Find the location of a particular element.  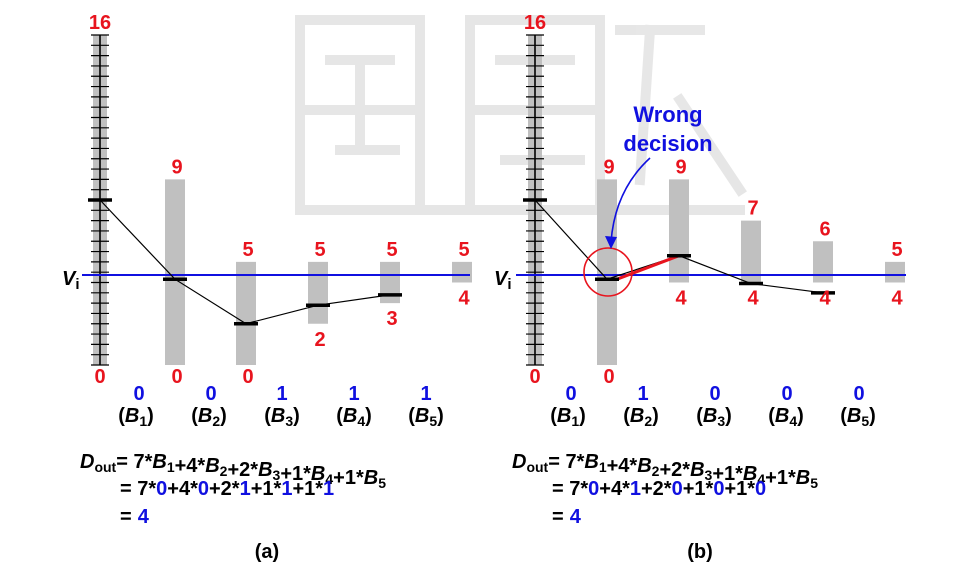

wrong-decision-arrow-head is located at coordinates (611, 242).